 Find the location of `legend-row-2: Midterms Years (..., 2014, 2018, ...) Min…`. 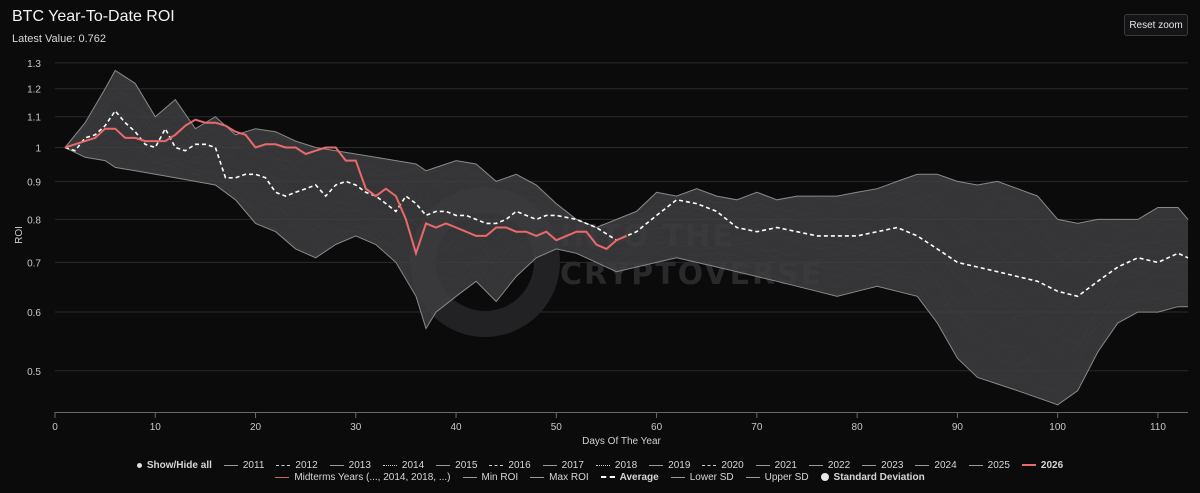

legend-row-2: Midterms Years (..., 2014, 2018, ...) Min… is located at coordinates (600, 477).